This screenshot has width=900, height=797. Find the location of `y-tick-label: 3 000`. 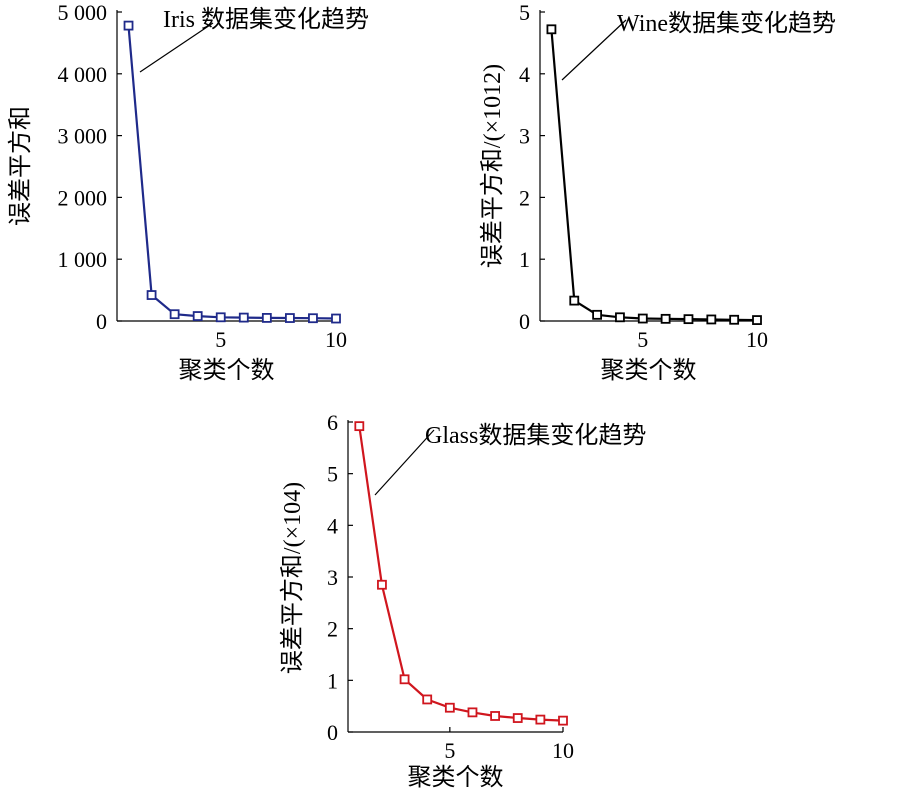

y-tick-label: 3 000 is located at coordinates (83, 136).